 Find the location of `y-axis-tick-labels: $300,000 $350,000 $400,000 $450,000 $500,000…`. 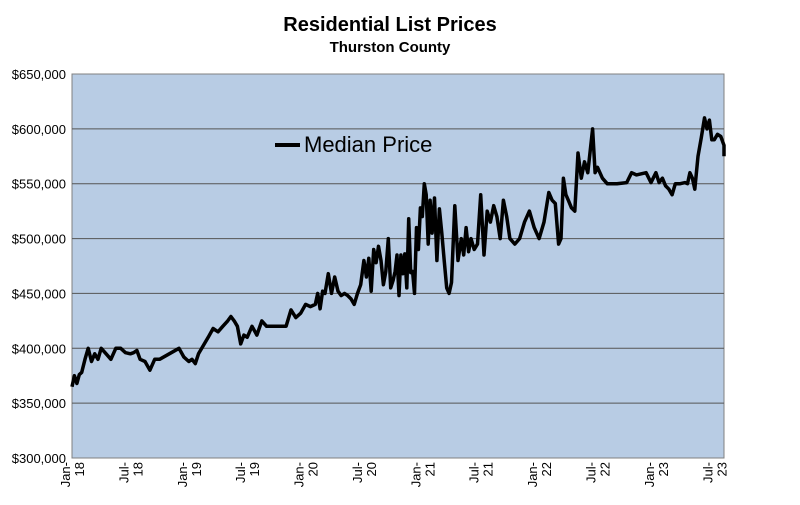

y-axis-tick-labels: $300,000 $350,000 $400,000 $450,000 $500,000… is located at coordinates (39, 266).